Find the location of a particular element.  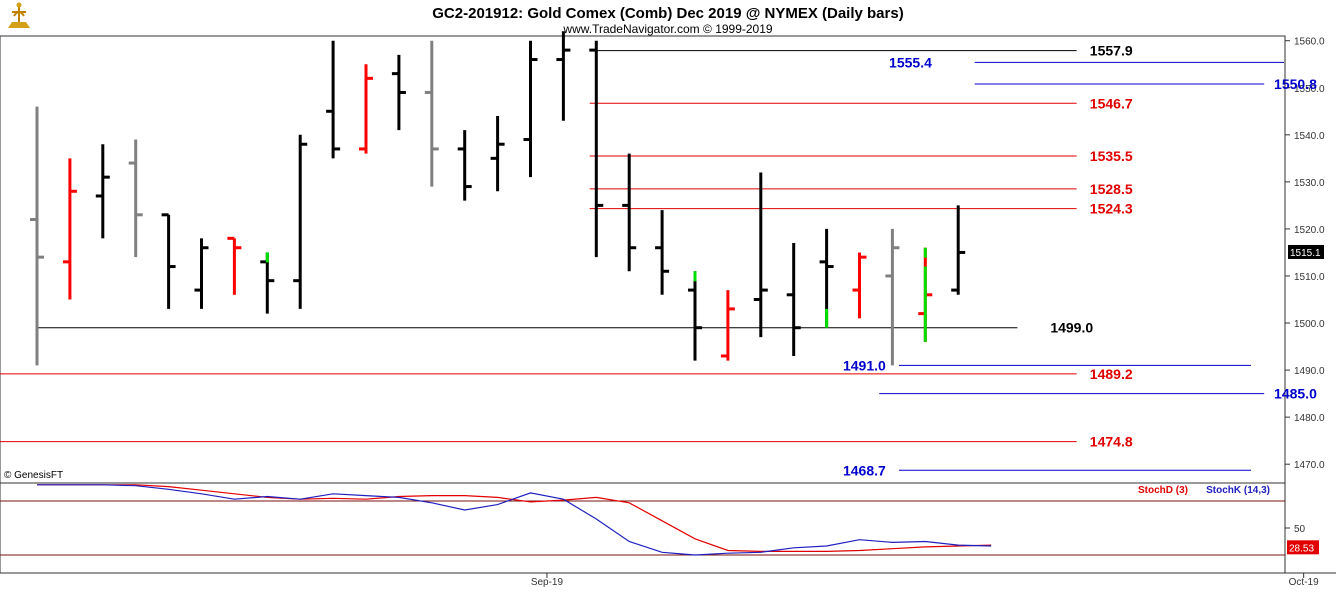

stoch-k-line is located at coordinates (514, 520).